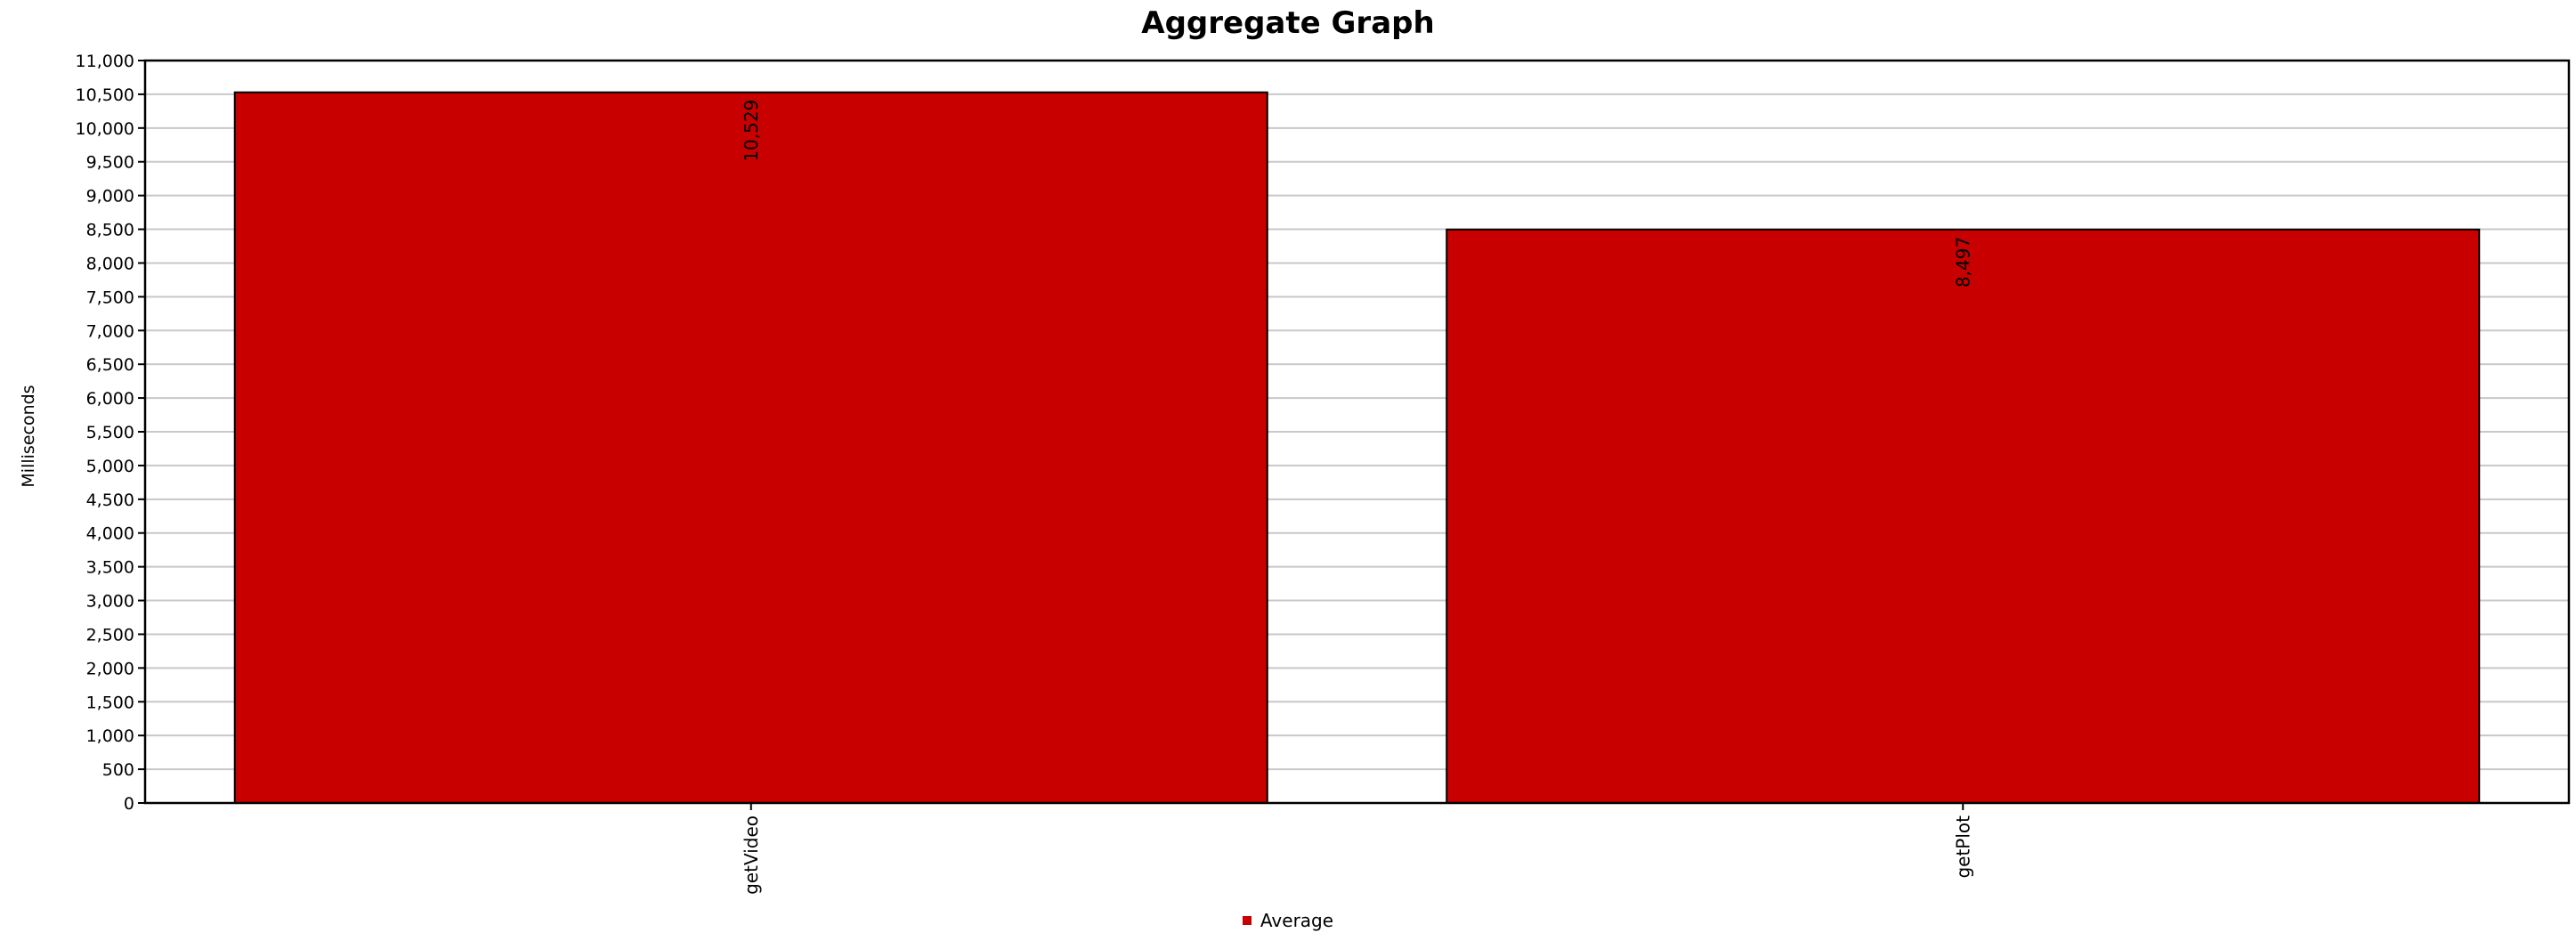  I want to click on y-tick-label: 8,000, so click(110, 264).